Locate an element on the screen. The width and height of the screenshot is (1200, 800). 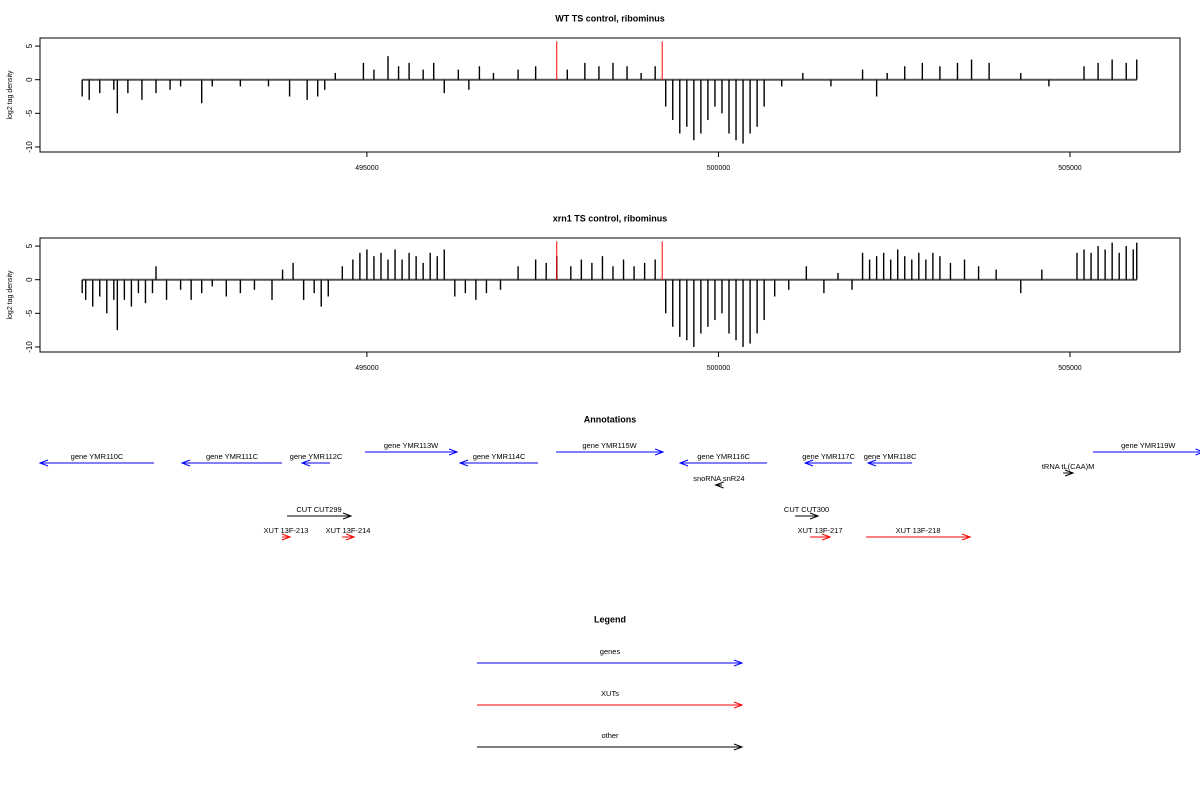
feature-label: CUT CUT300 is located at coordinates (806, 509).